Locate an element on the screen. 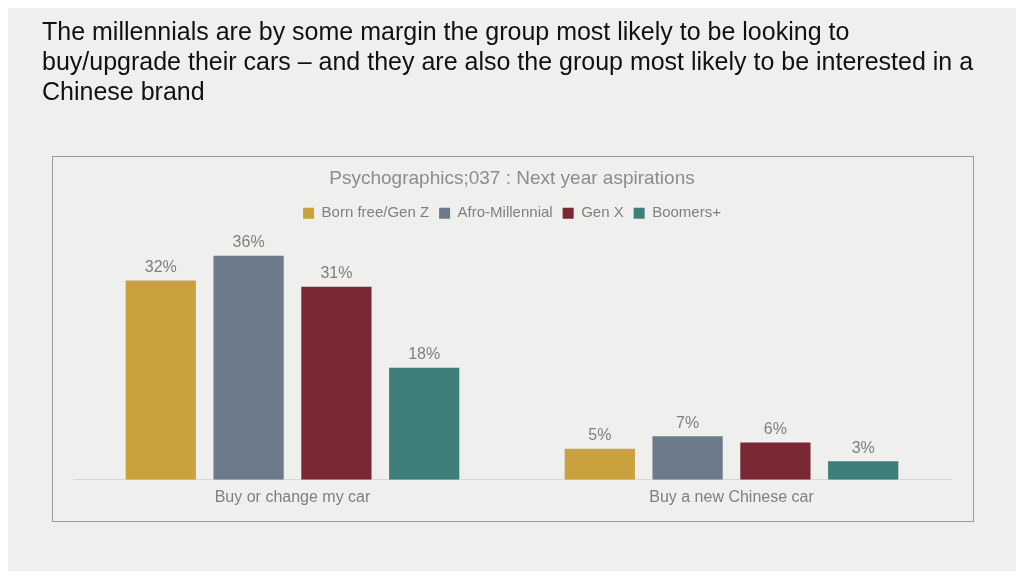 This screenshot has height=579, width=1024. data-label: 31% is located at coordinates (336, 273).